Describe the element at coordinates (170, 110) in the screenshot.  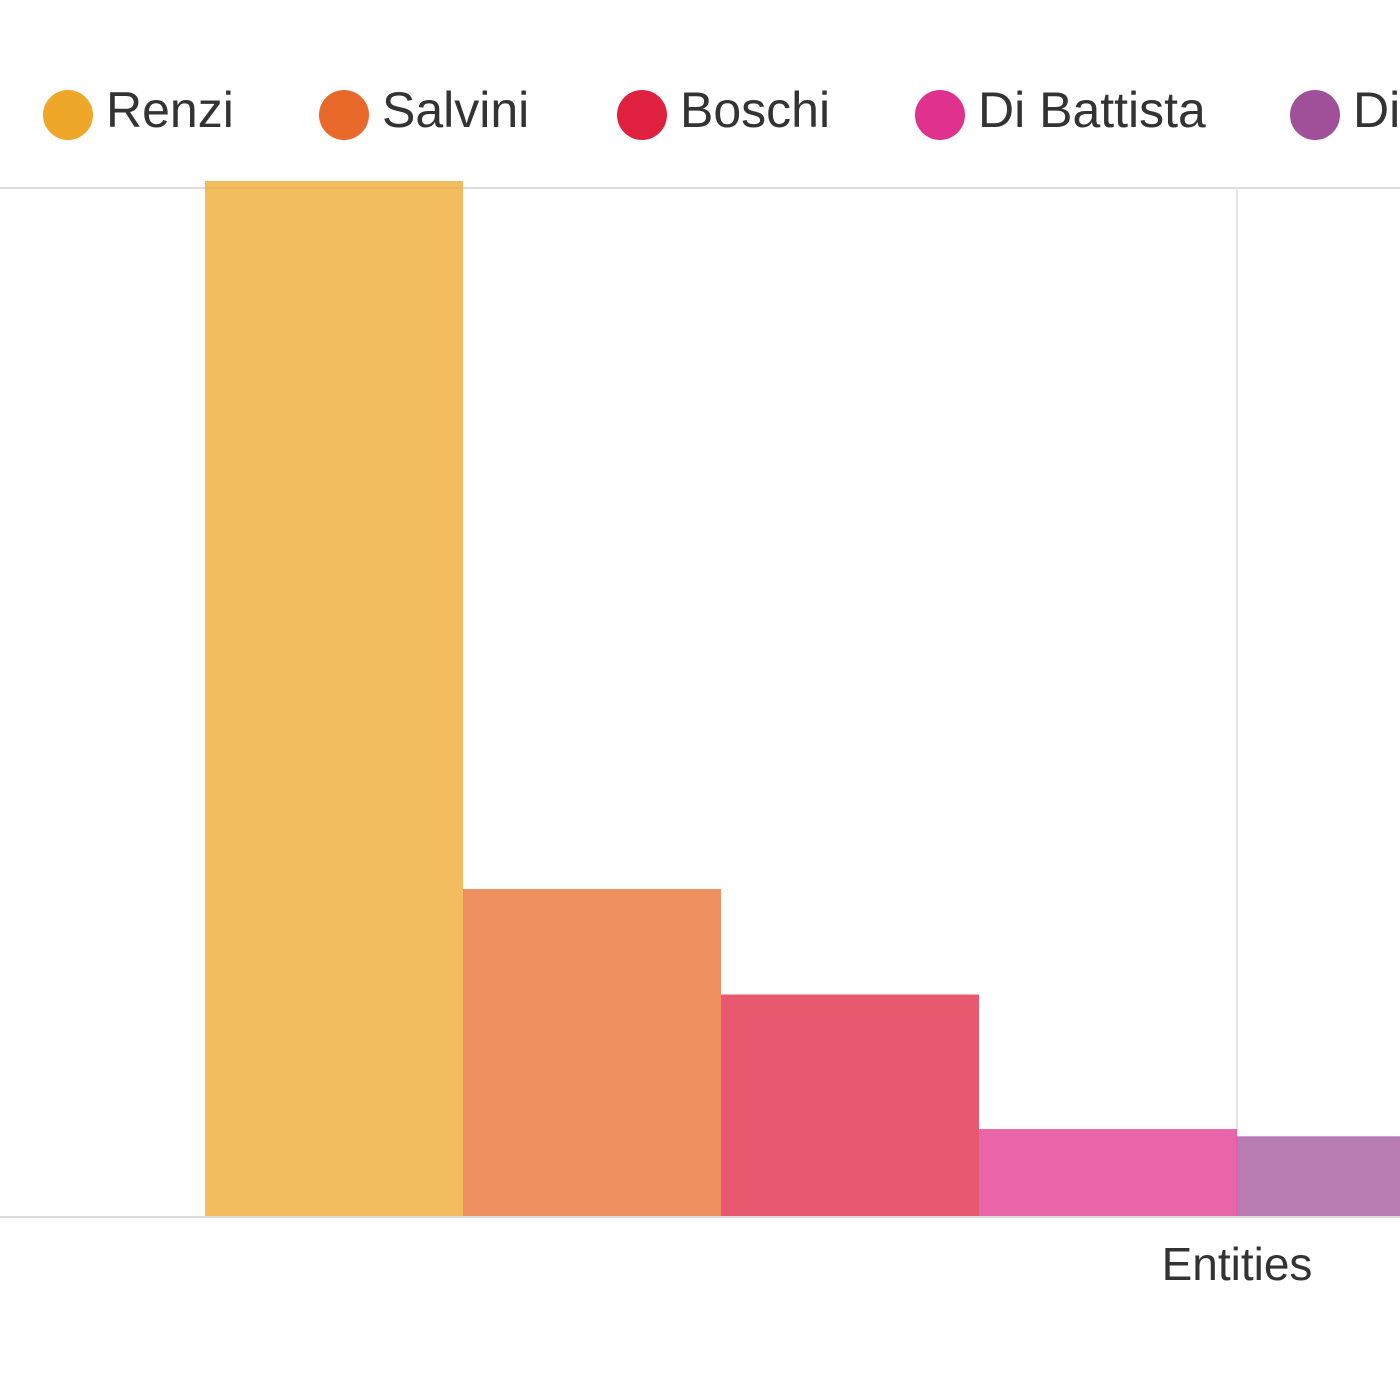
I see `legend-label: Renzi` at that location.